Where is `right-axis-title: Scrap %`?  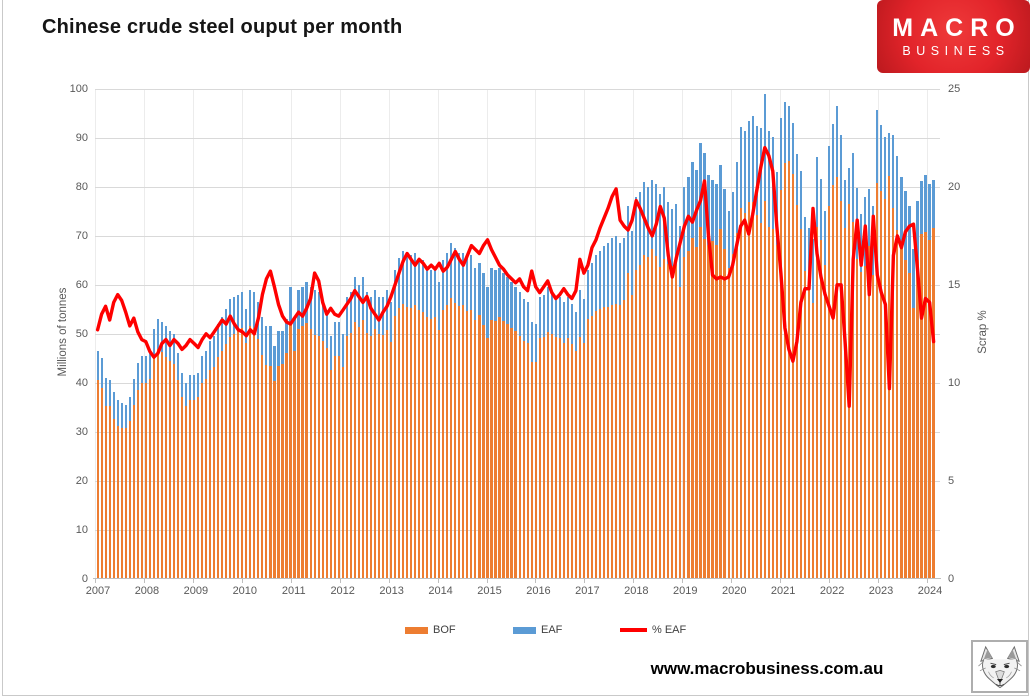
right-axis-title: Scrap % is located at coordinates (983, 332).